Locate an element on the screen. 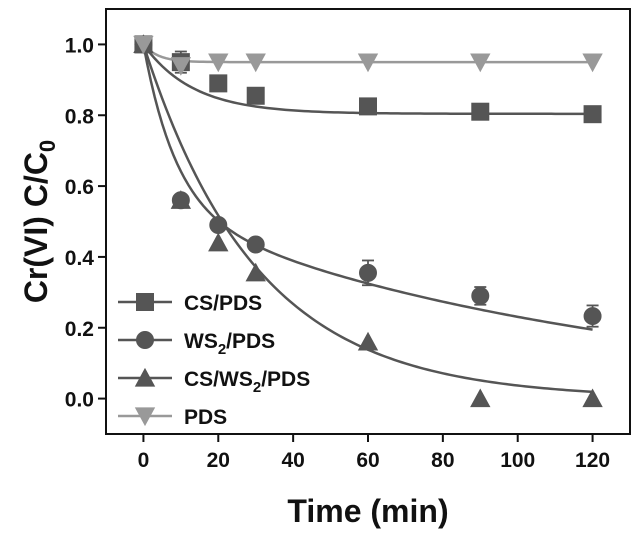 Image resolution: width=640 pixels, height=539 pixels. legend-label-text: CS/PDS is located at coordinates (223, 303).